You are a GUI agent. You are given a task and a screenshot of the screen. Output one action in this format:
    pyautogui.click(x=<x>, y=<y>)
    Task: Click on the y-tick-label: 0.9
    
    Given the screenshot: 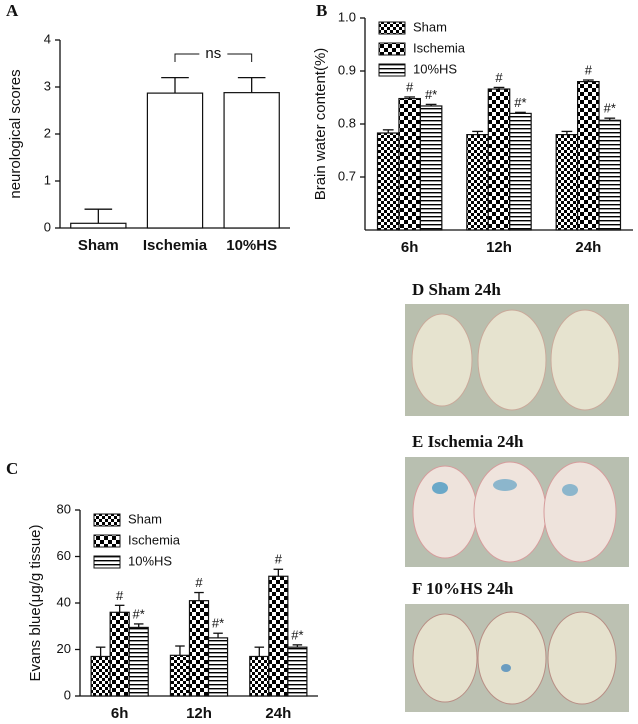 What is the action you would take?
    pyautogui.click(x=347, y=69)
    